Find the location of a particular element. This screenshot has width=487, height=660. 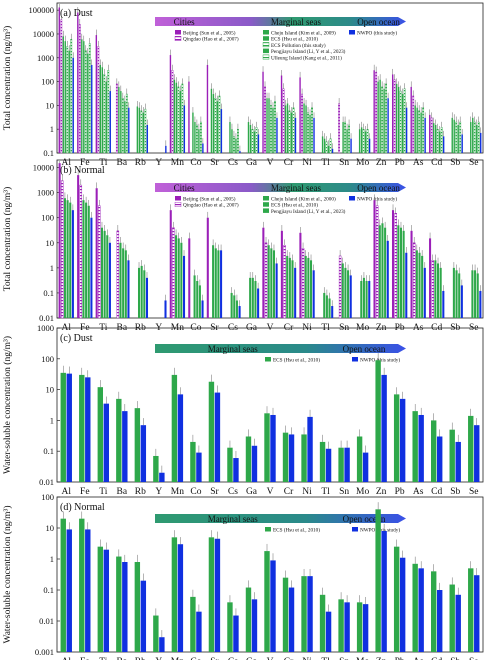

y-tick-label: 0.001 is located at coordinates (44, 652).